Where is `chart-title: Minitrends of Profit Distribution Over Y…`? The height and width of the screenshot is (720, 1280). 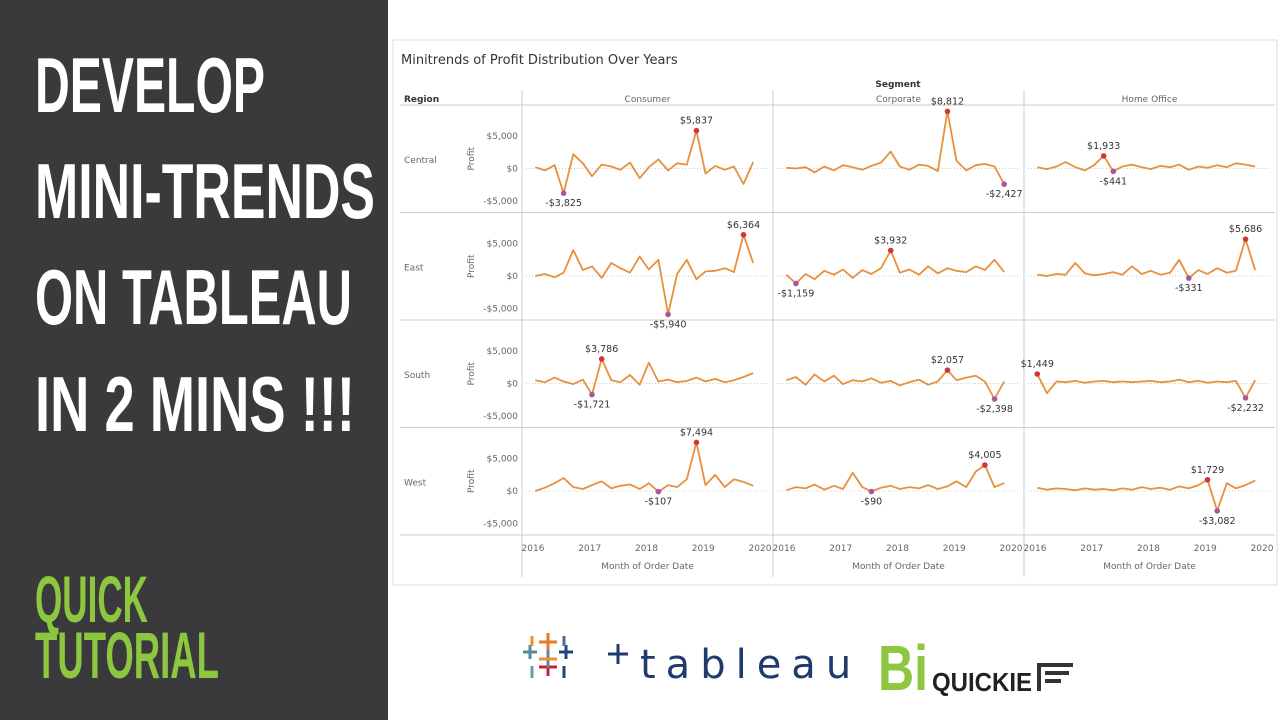 chart-title: Minitrends of Profit Distribution Over Y… is located at coordinates (539, 60).